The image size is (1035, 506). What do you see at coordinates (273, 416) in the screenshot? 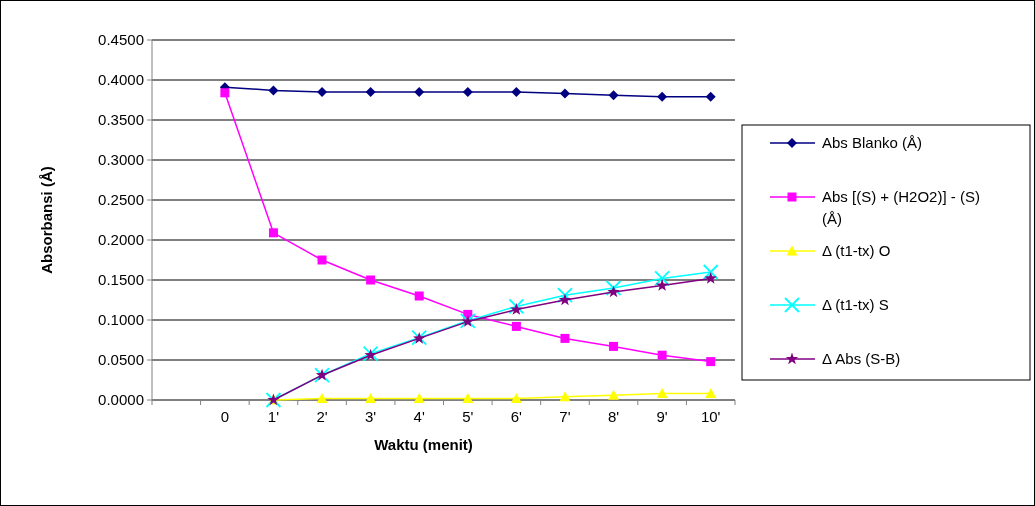
I see `x-tick-label: 1'` at bounding box center [273, 416].